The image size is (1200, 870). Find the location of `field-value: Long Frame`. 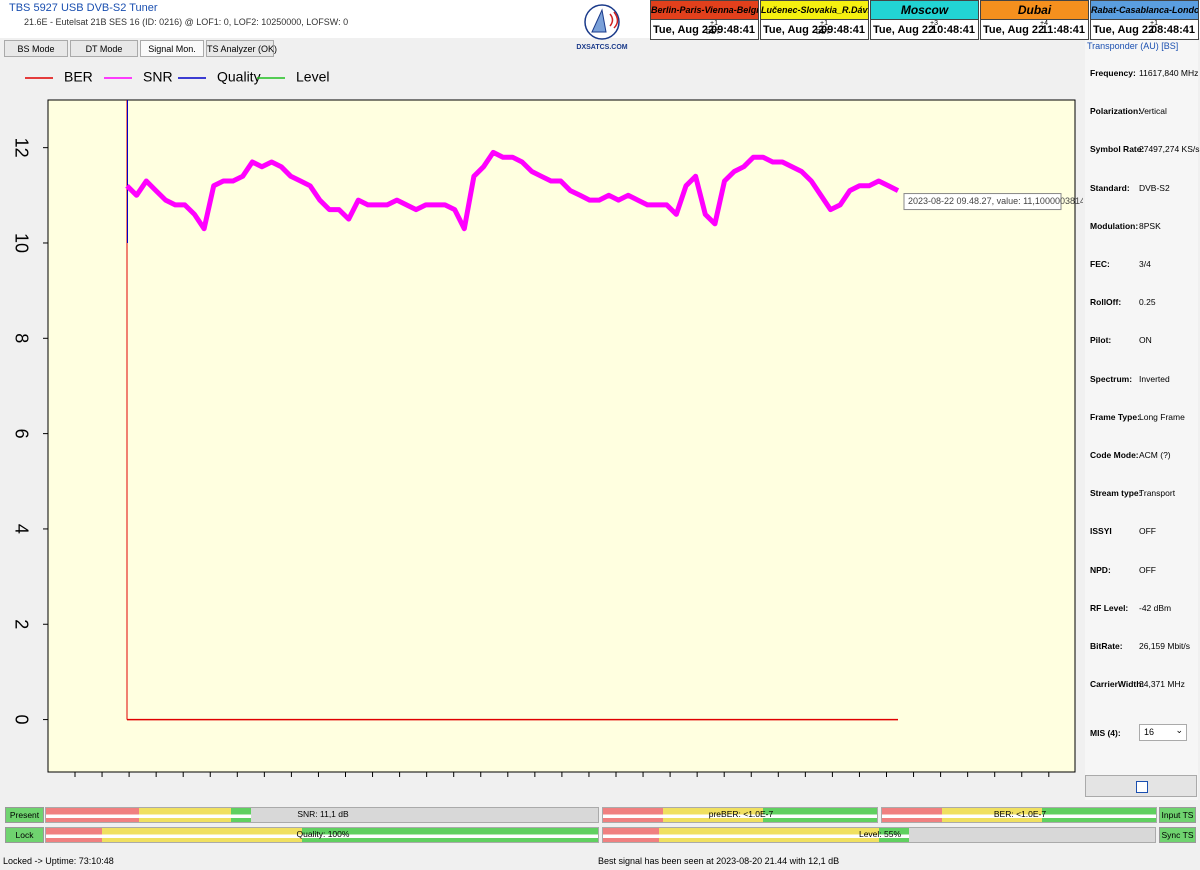

field-value: Long Frame is located at coordinates (1162, 416).